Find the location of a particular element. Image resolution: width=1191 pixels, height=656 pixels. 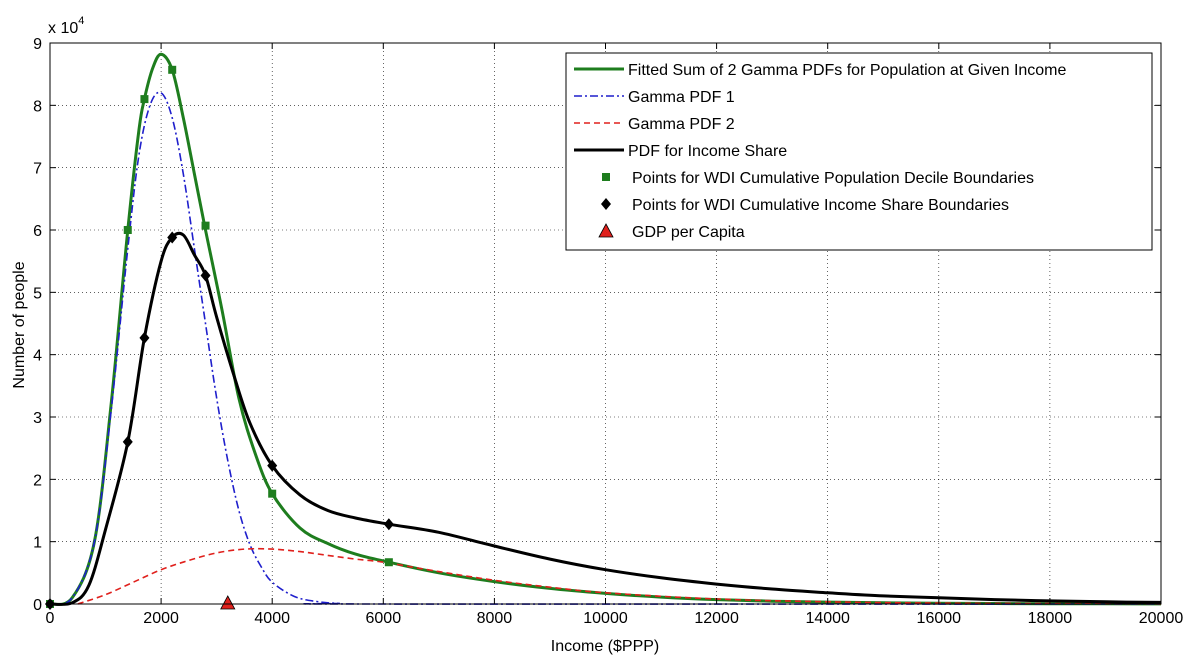

legend-box is located at coordinates (859, 151).